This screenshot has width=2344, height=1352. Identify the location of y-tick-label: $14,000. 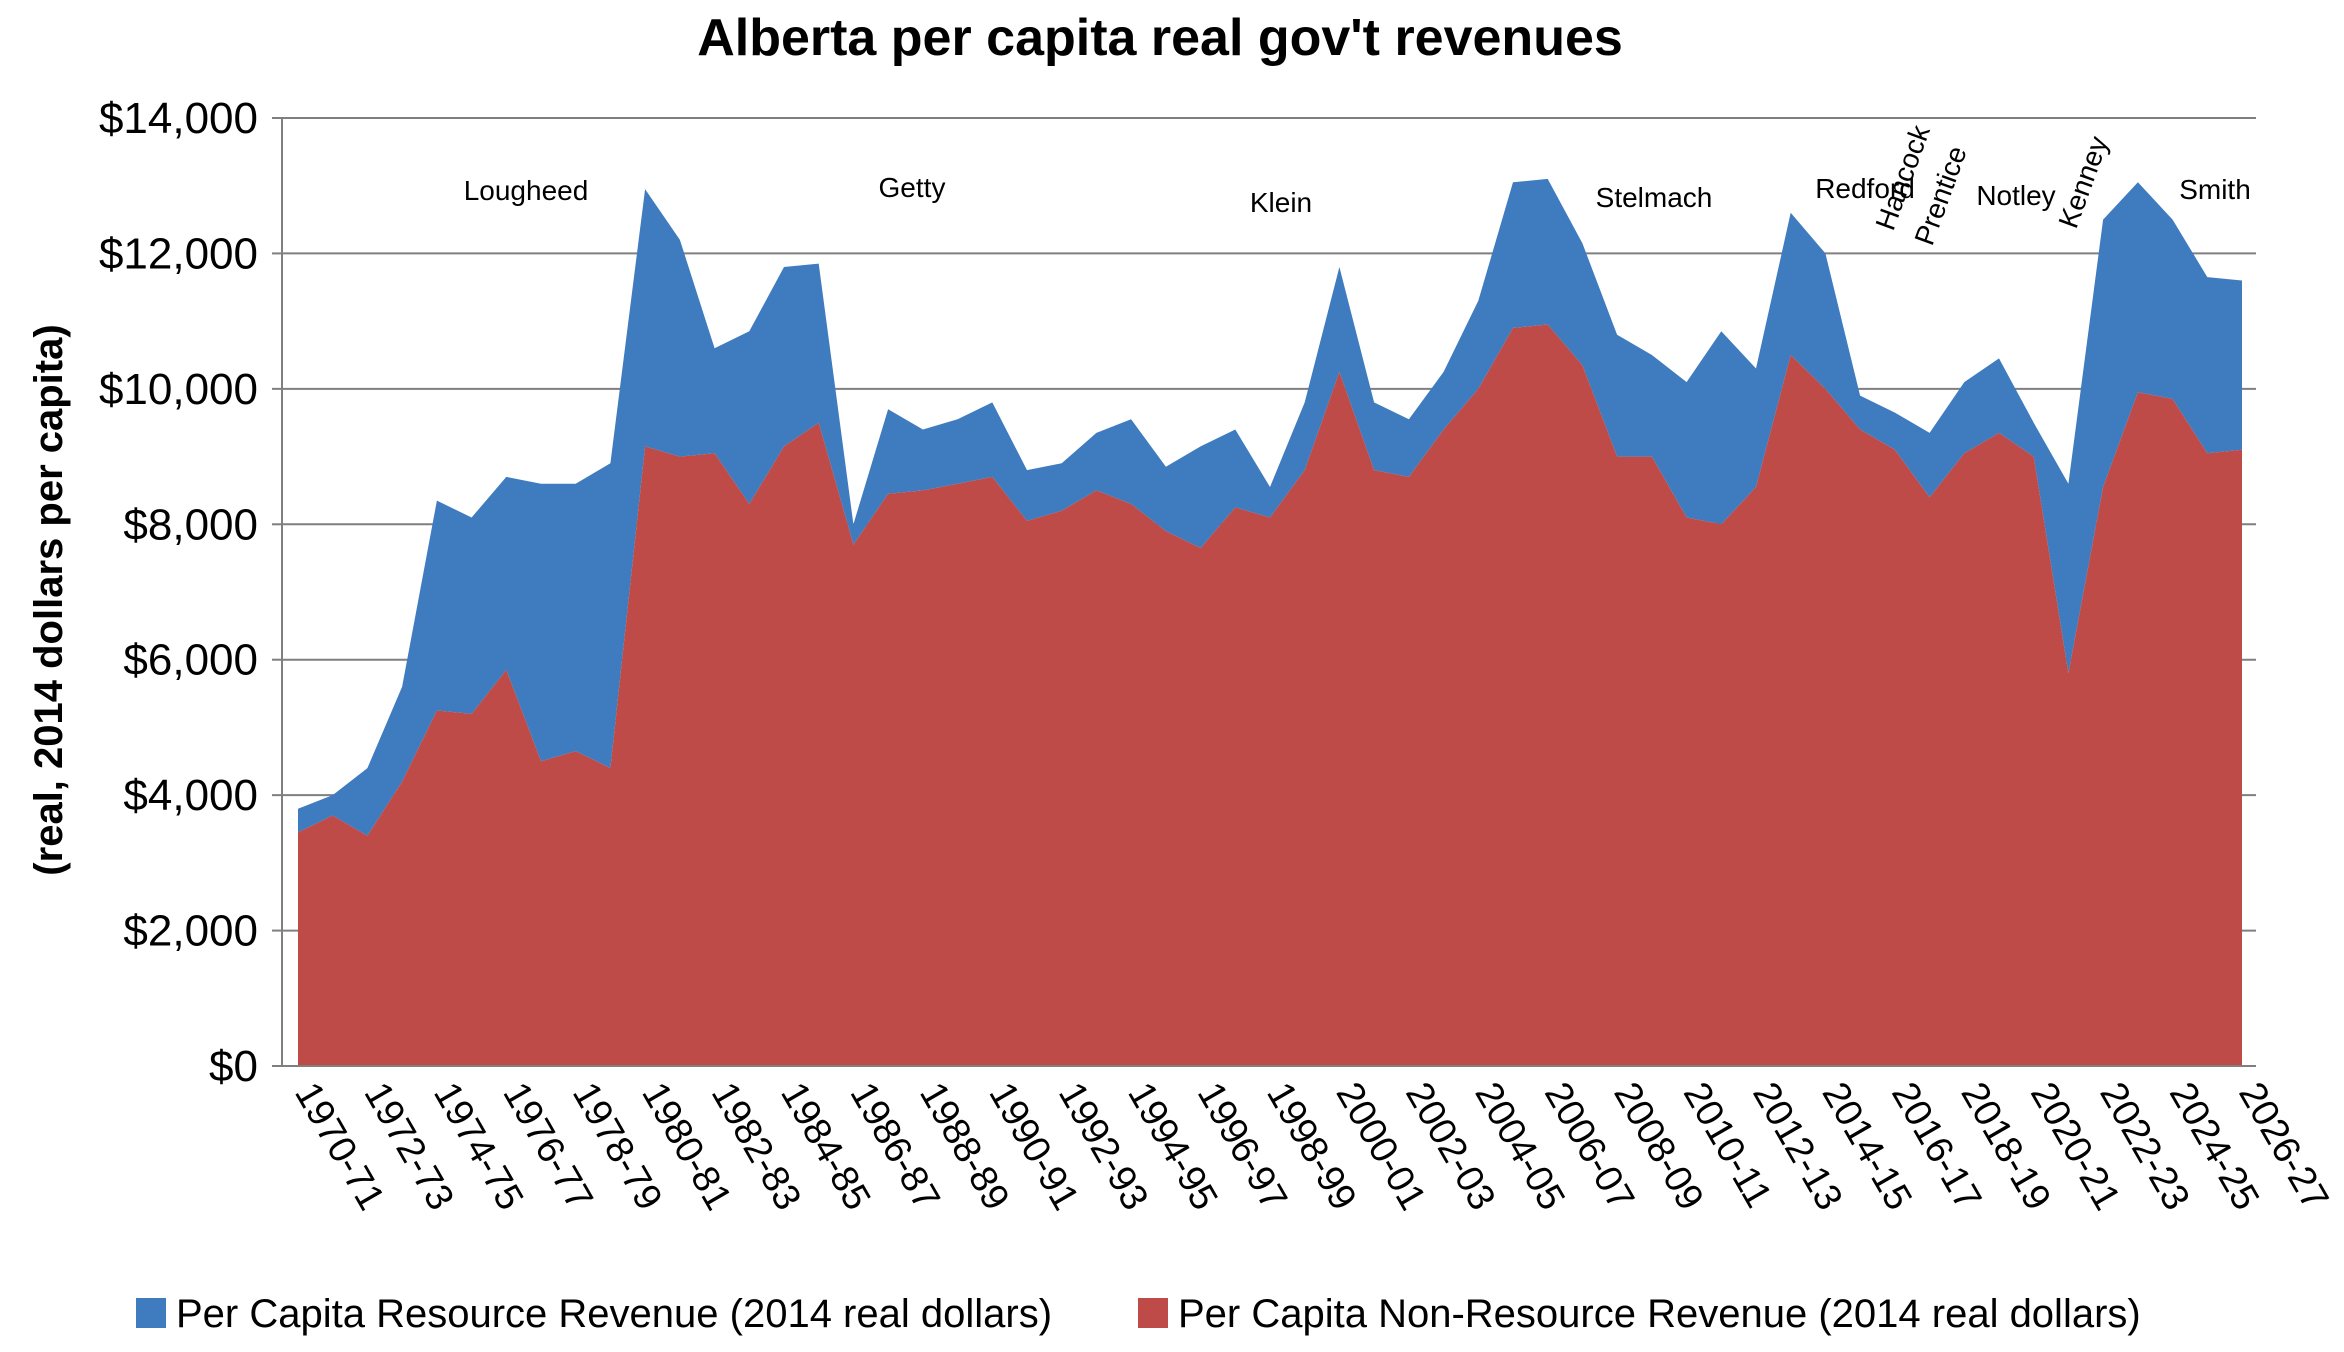
(178, 118).